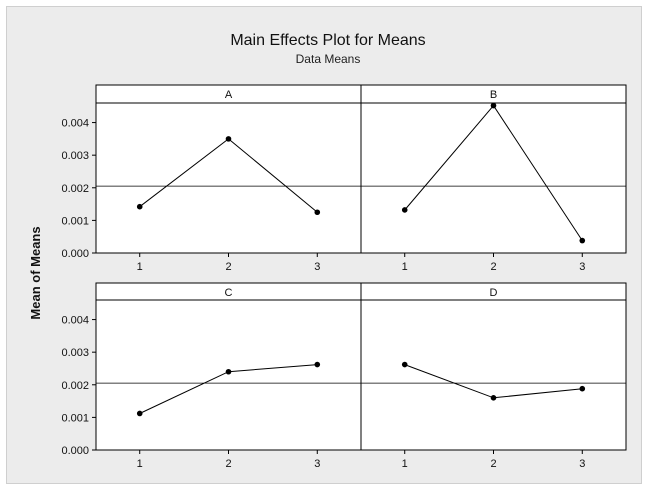 Image resolution: width=648 pixels, height=490 pixels. Describe the element at coordinates (228, 267) in the screenshot. I see `panel-a-x-tick-label: 2` at that location.